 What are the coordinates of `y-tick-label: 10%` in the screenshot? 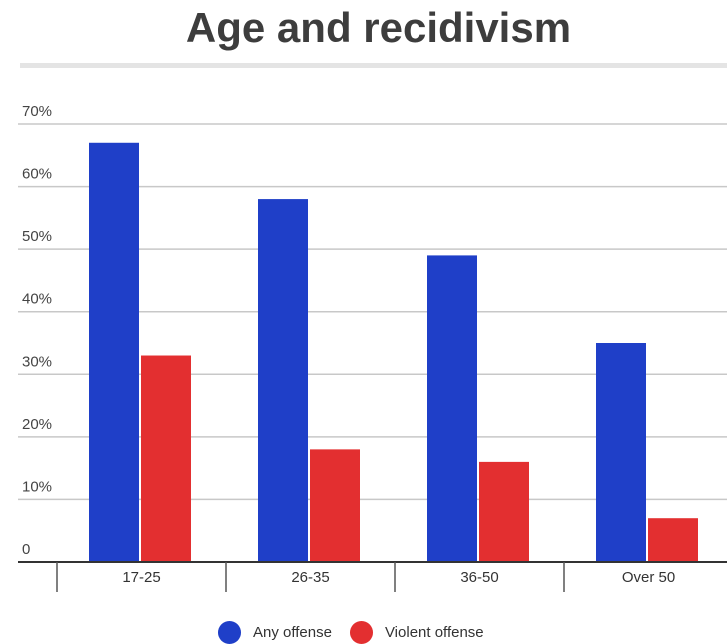 It's located at (37, 486).